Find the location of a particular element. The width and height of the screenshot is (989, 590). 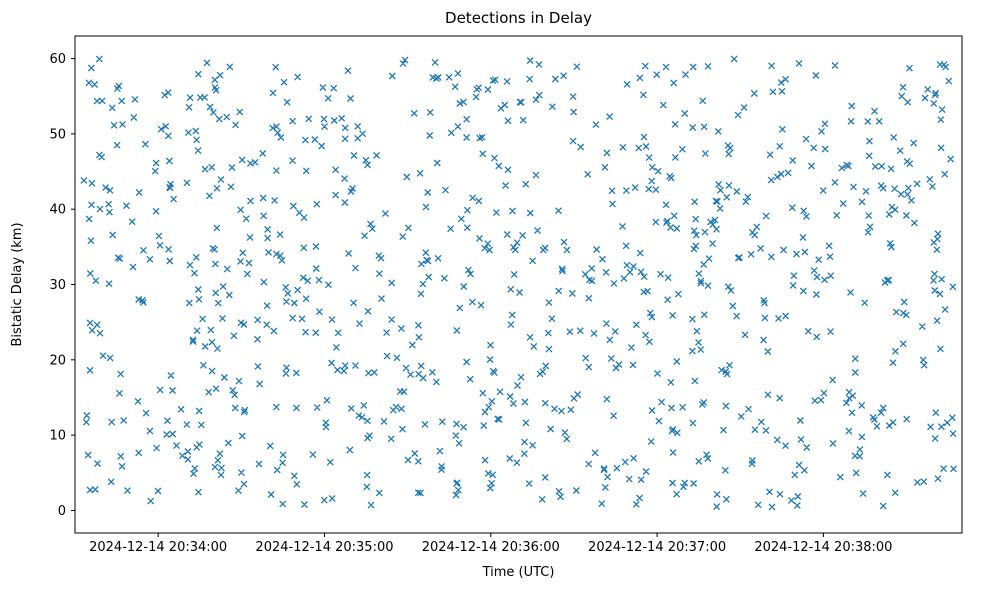

x-tick-label: 2024-12-14 20:38:00 is located at coordinates (823, 547).